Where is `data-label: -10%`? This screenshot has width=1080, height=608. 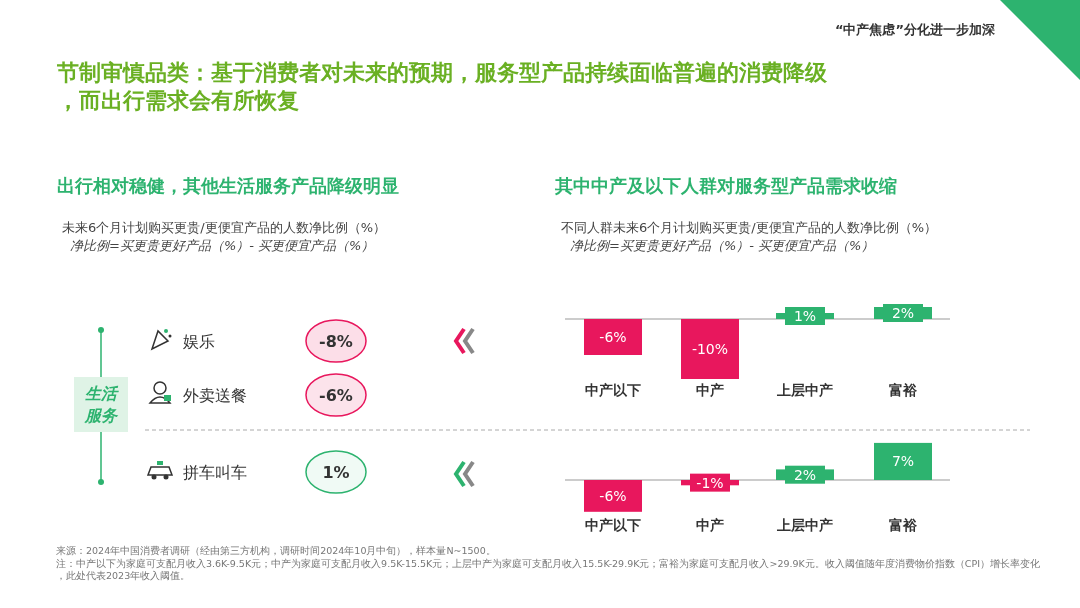 data-label: -10% is located at coordinates (710, 349).